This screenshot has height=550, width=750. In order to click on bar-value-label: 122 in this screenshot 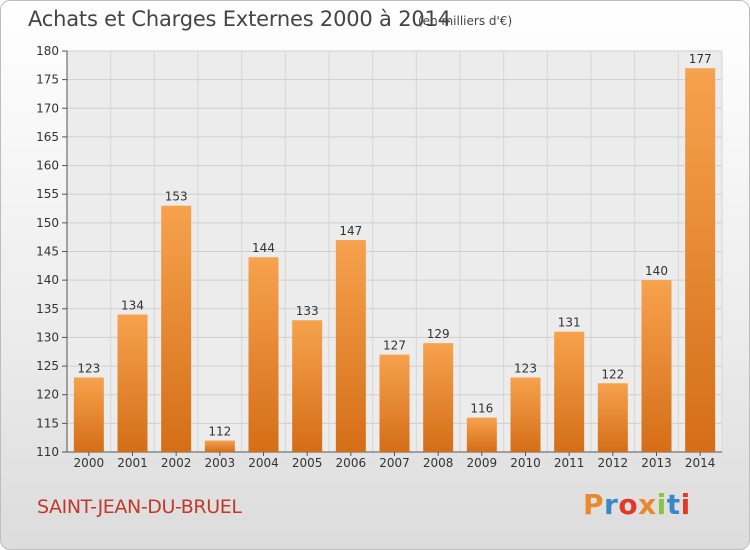, I will do `click(612, 374)`.